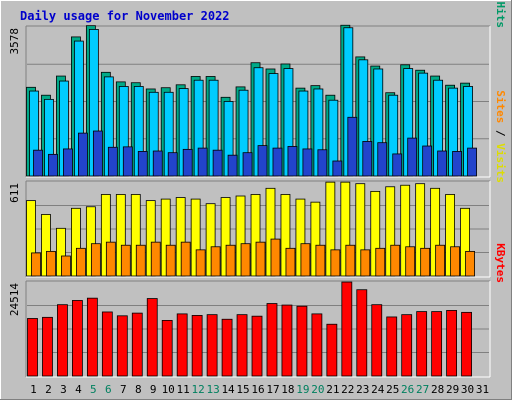 The width and height of the screenshot is (512, 400). Describe the element at coordinates (362, 389) in the screenshot. I see `day-label: 23` at that location.